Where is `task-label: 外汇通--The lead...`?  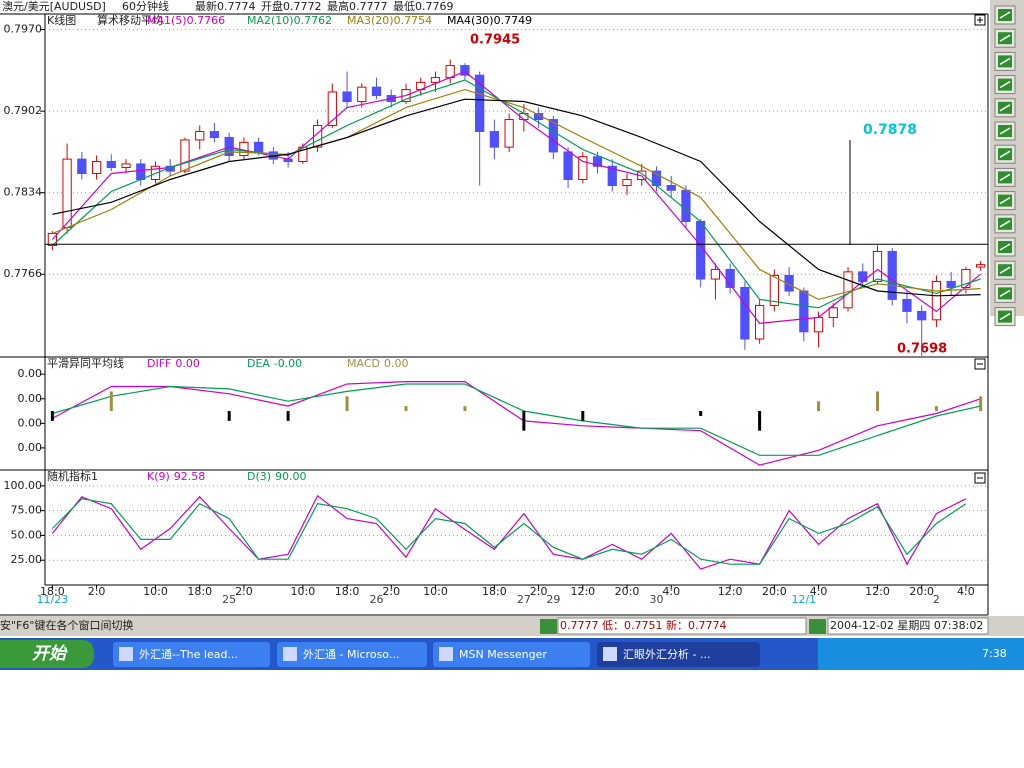 task-label: 外汇通--The lead... is located at coordinates (188, 654).